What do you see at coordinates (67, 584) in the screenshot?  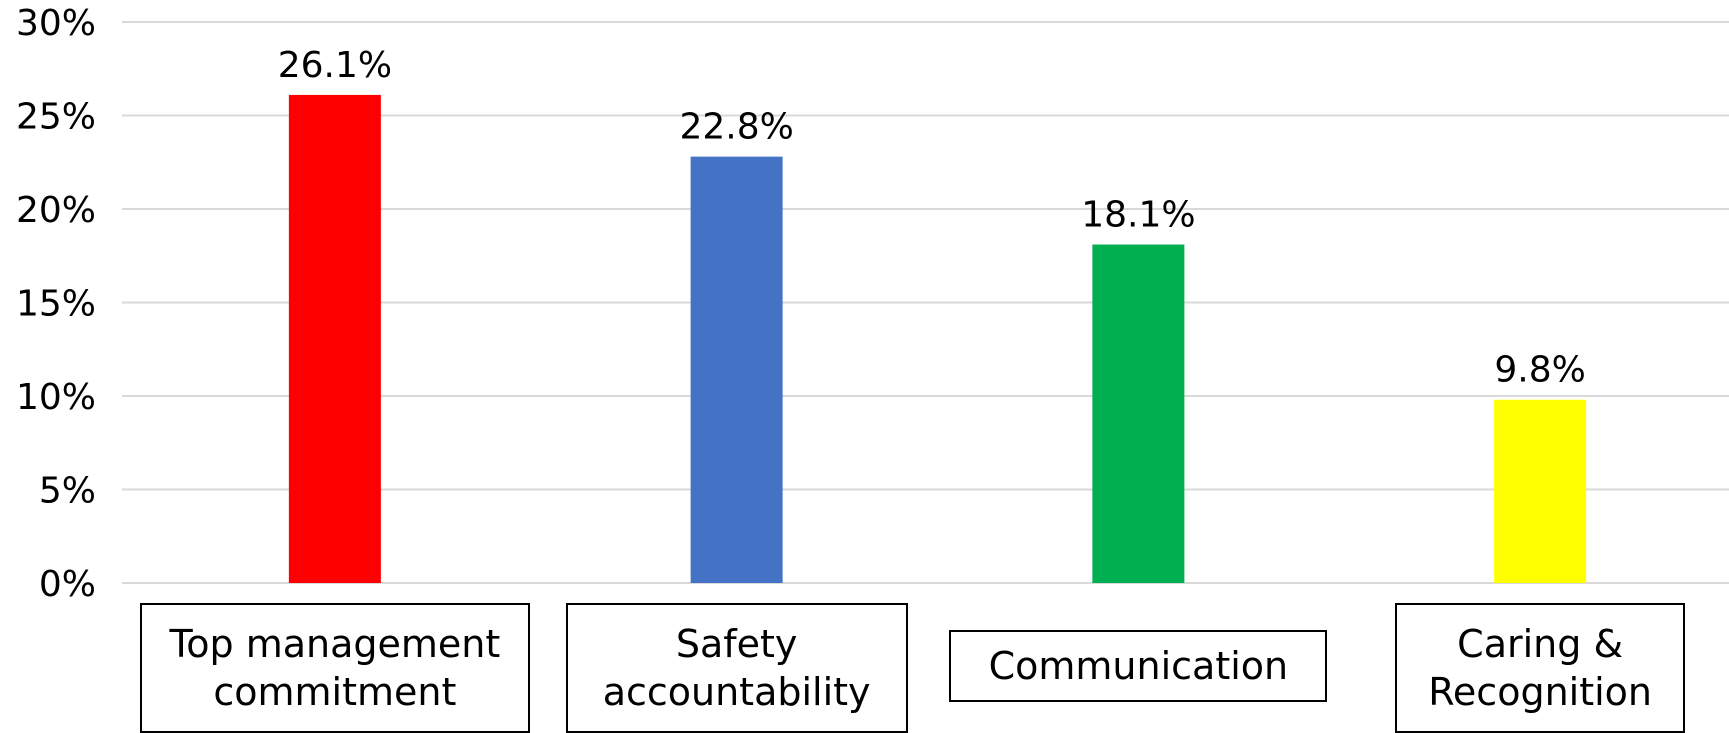 I see `y-tick-label: 0%` at bounding box center [67, 584].